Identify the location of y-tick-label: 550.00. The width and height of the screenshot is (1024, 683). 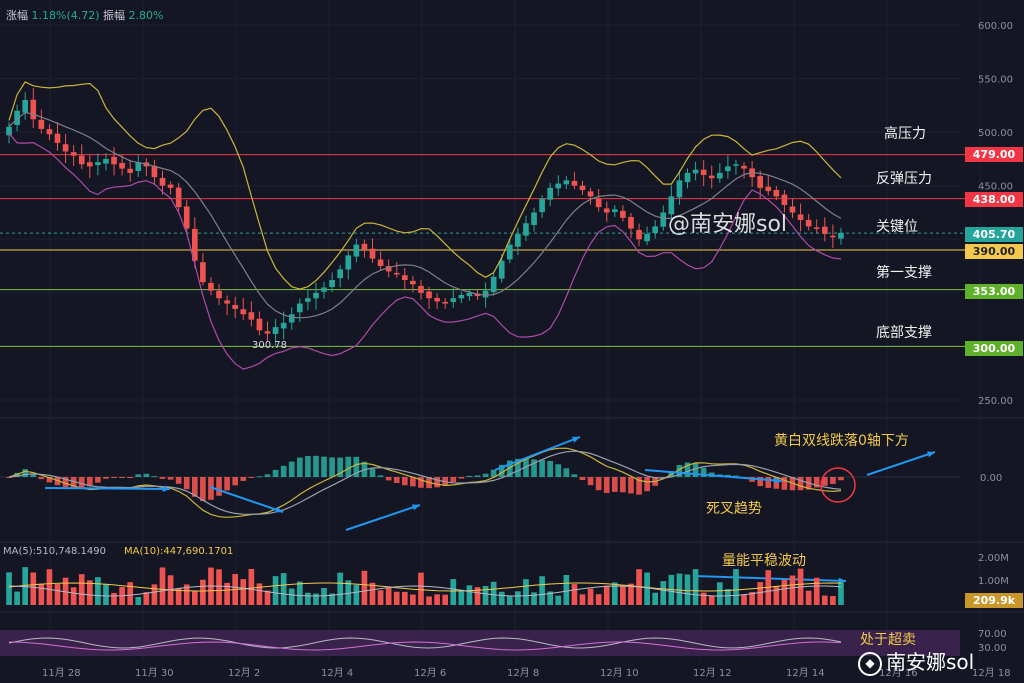
(995, 80).